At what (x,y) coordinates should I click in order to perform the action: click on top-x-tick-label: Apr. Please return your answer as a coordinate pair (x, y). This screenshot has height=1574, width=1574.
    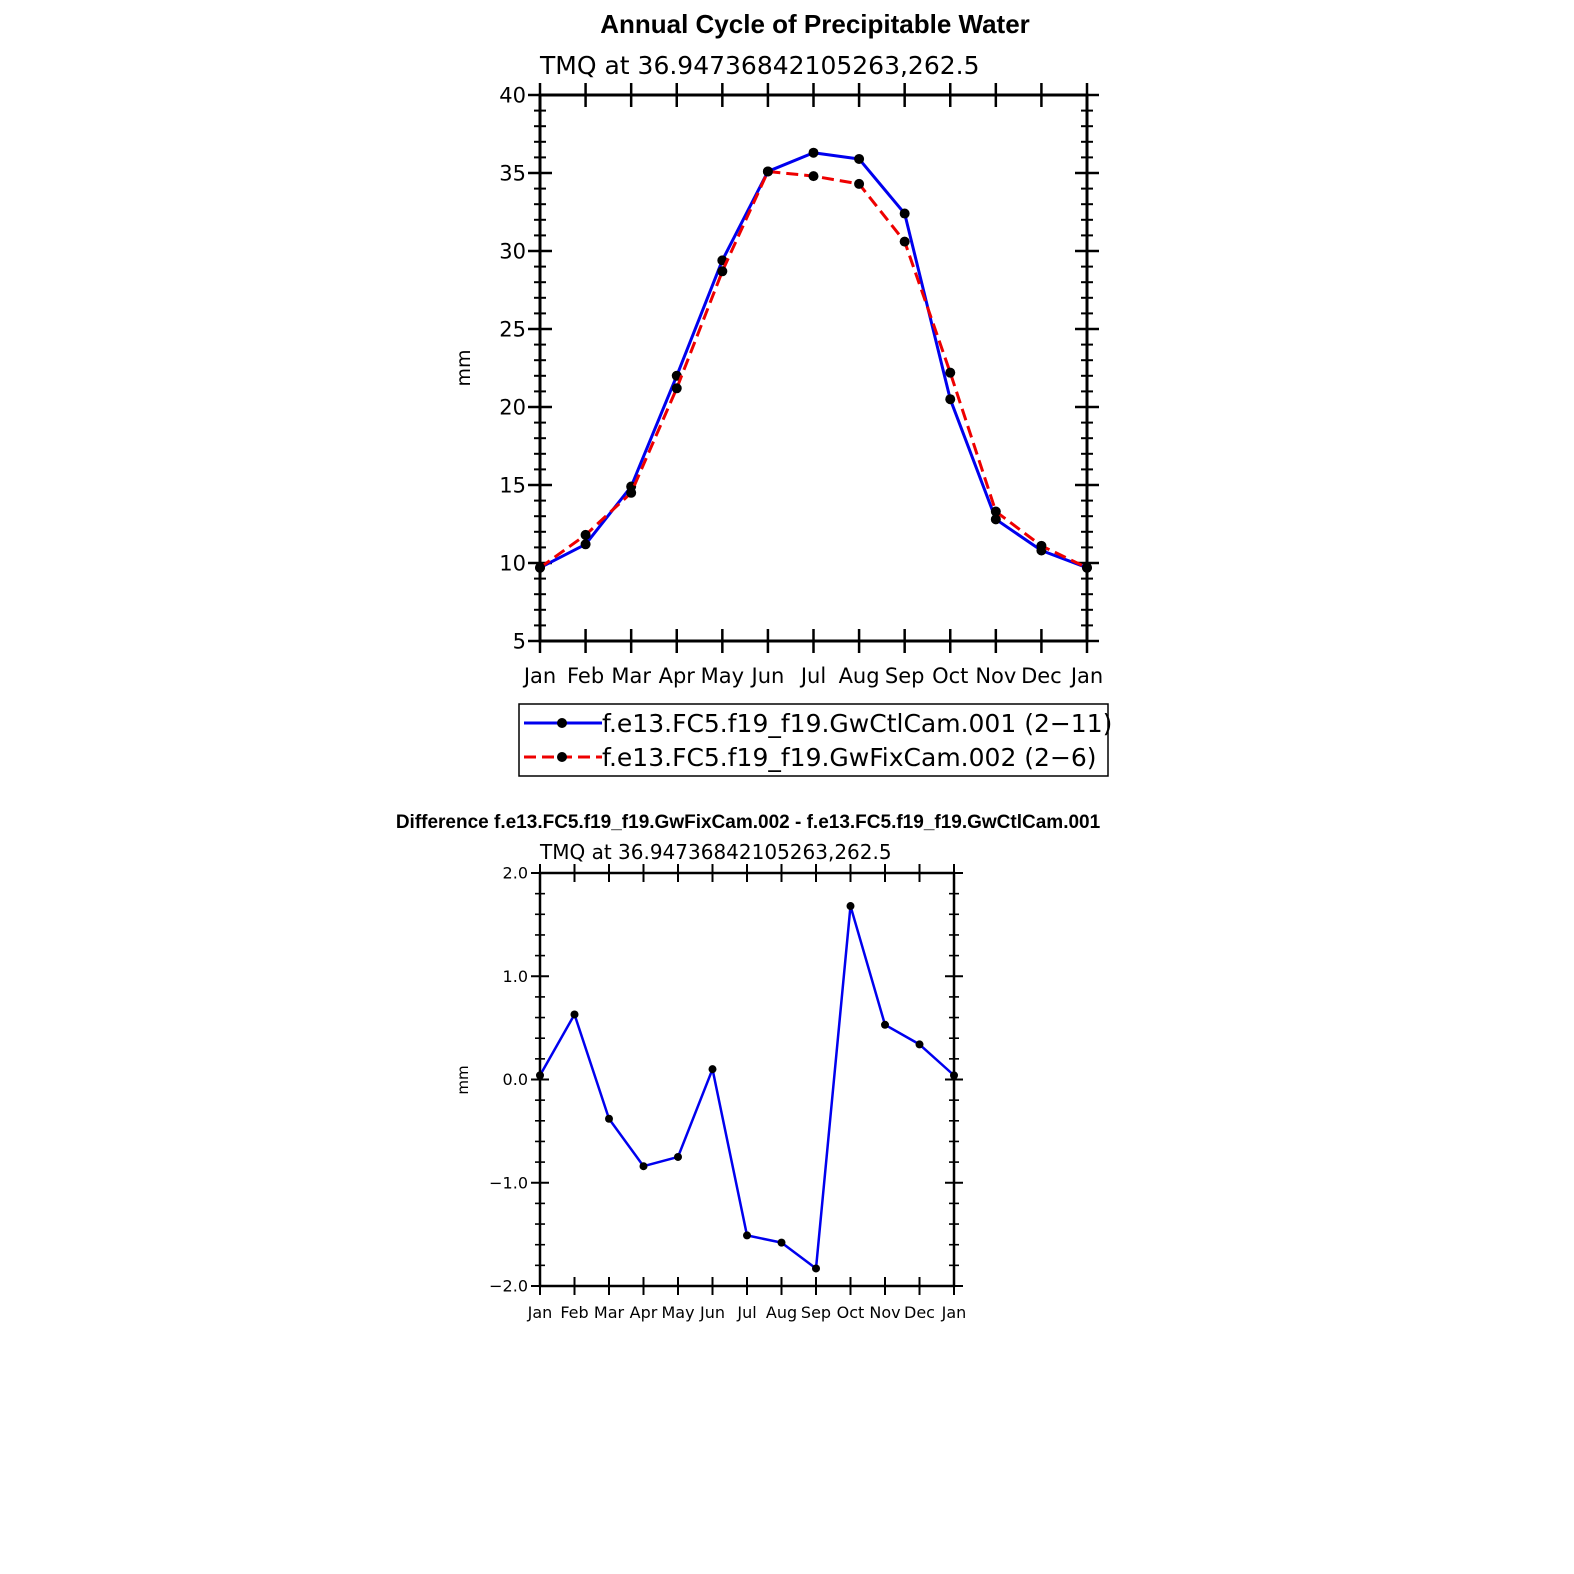
    Looking at the image, I should click on (677, 676).